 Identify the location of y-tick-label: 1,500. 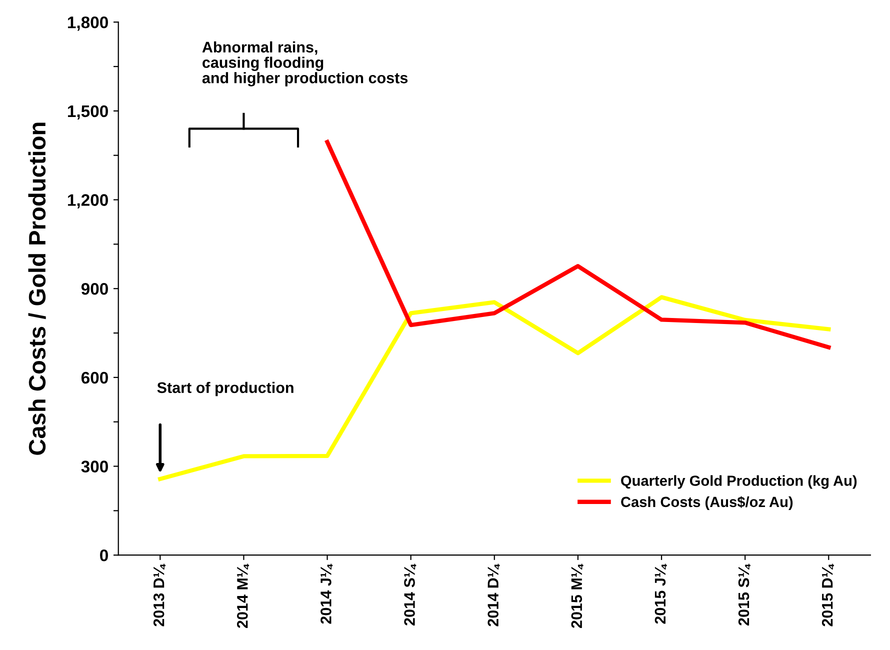
(88, 112).